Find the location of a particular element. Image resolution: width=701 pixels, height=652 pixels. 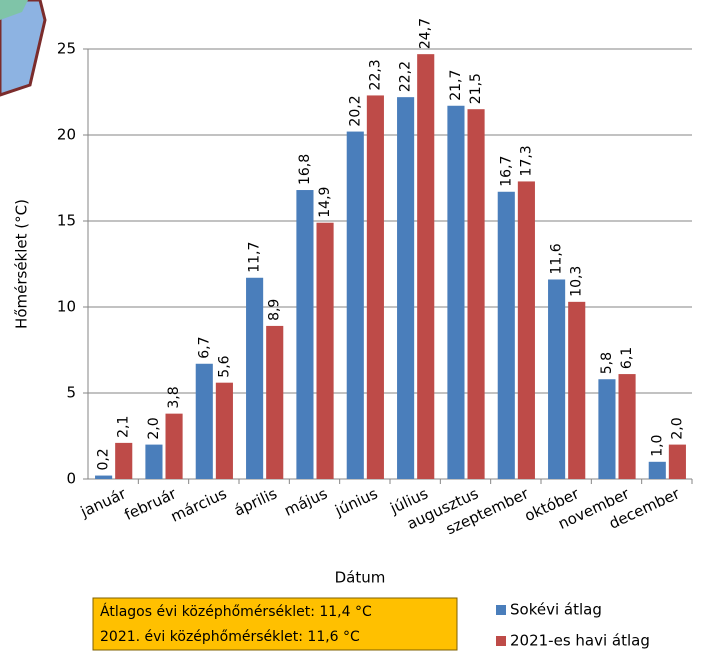

y-axis-title: Hőmérséklet (°C) is located at coordinates (22, 264).